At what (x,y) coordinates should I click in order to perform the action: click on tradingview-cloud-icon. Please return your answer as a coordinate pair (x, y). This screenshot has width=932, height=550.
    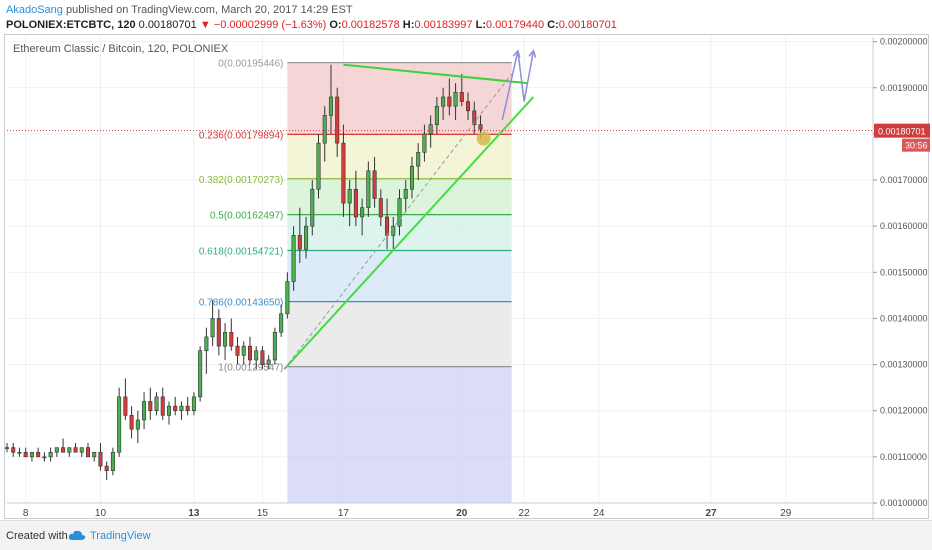
    Looking at the image, I should click on (77, 535).